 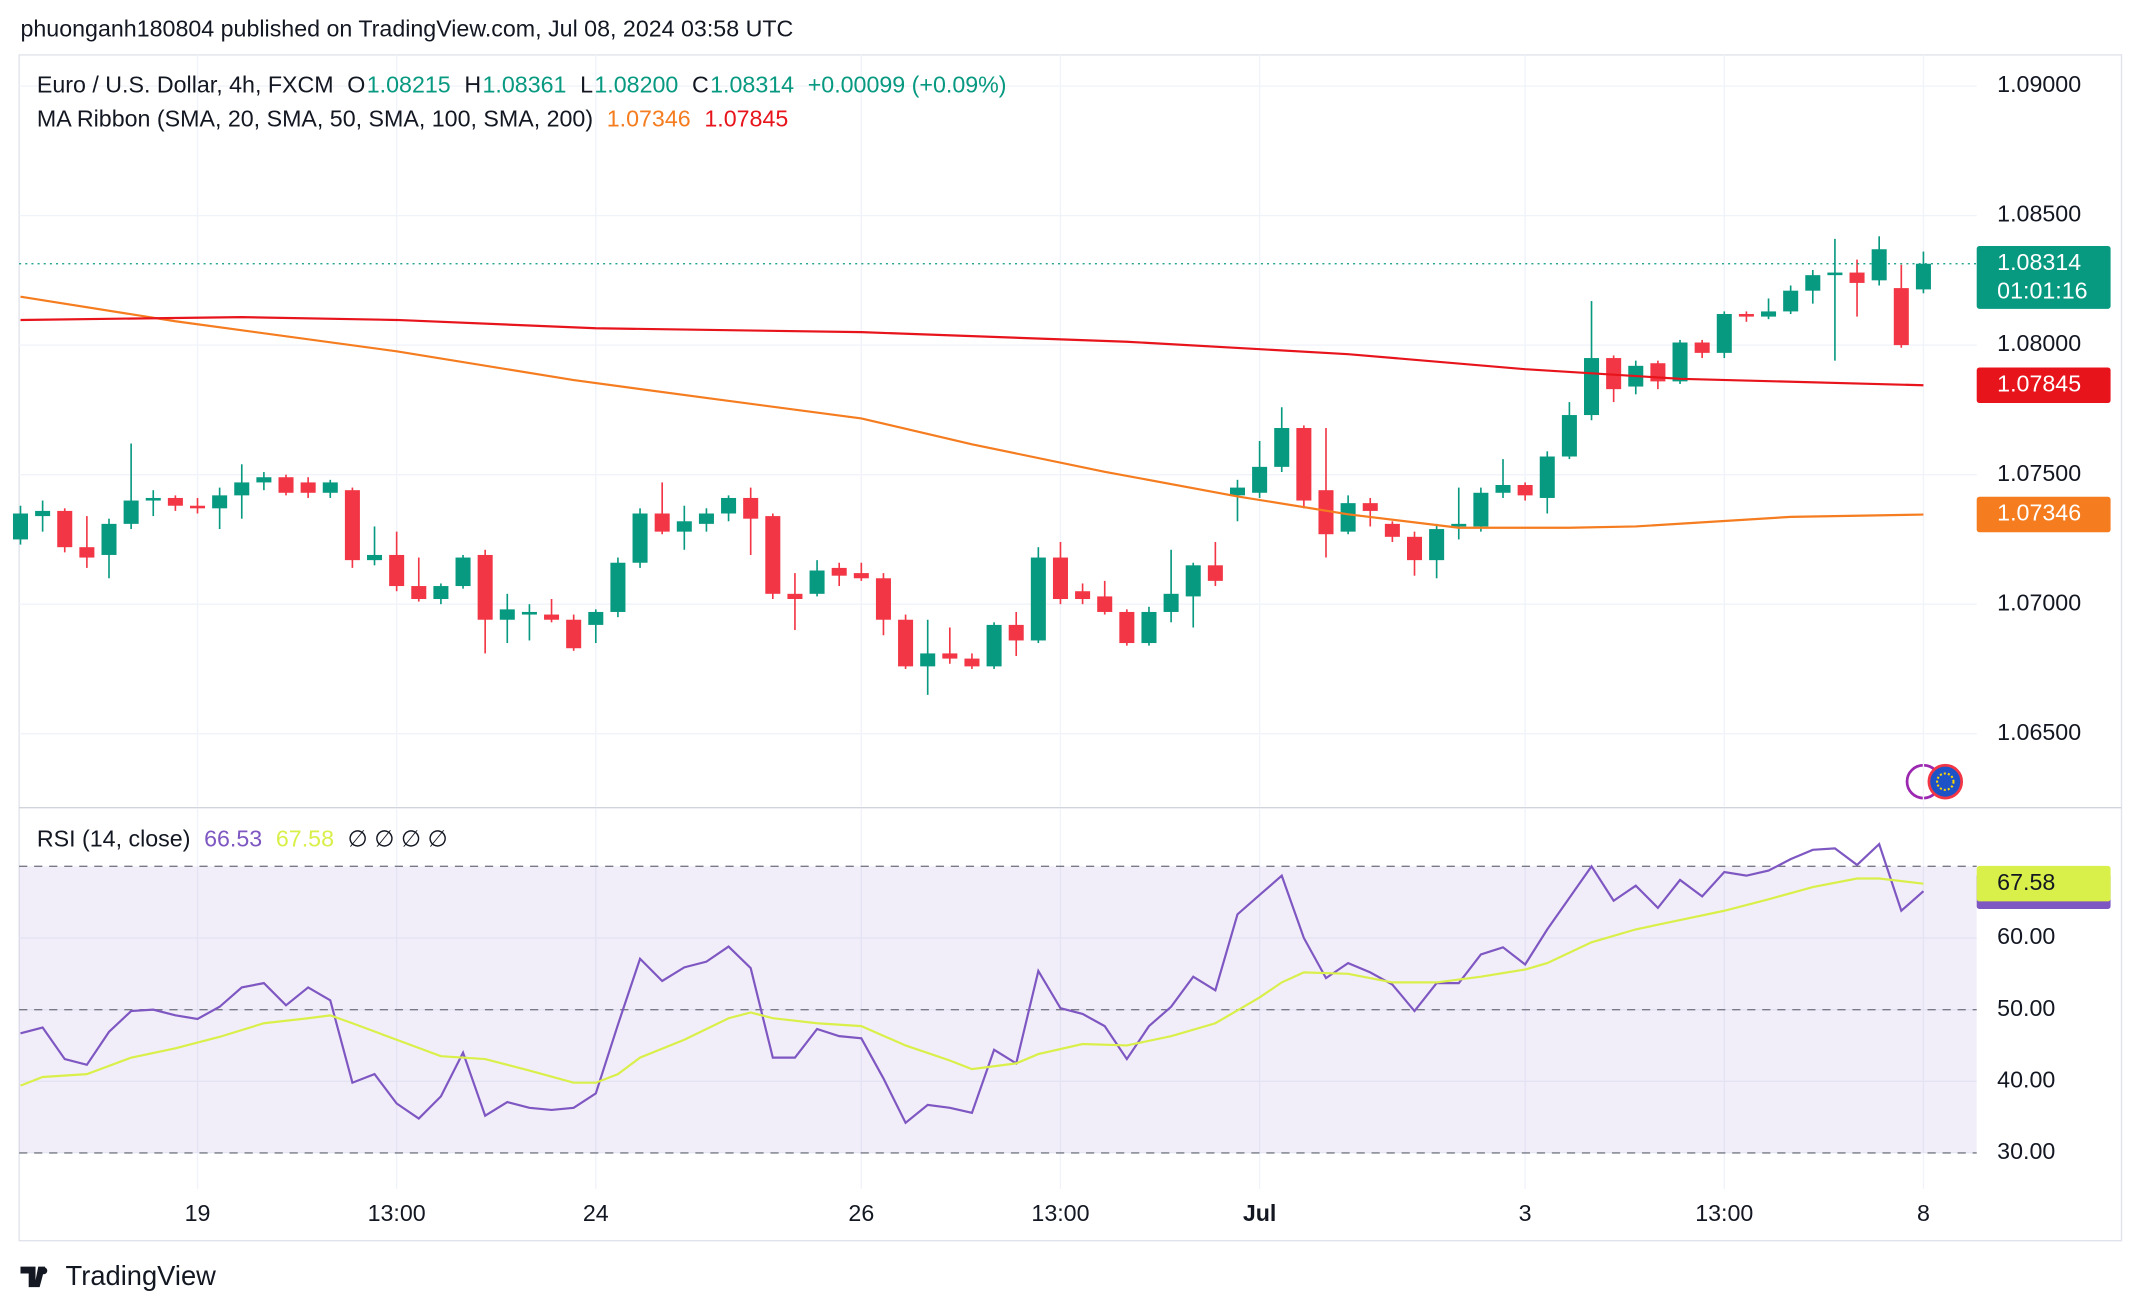 What do you see at coordinates (185, 84) in the screenshot?
I see `legend-title: Euro / U.S. Dollar, 4h, FXCM` at bounding box center [185, 84].